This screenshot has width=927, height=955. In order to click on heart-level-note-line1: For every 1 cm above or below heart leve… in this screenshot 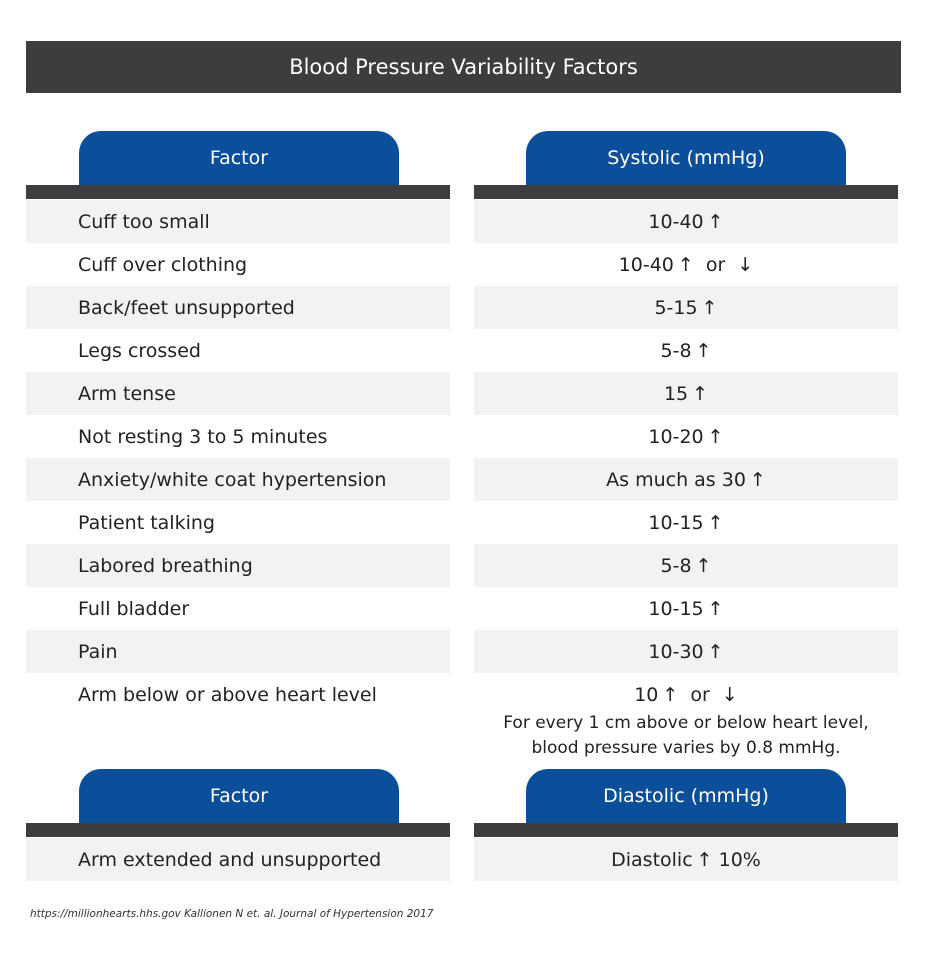, I will do `click(686, 723)`.